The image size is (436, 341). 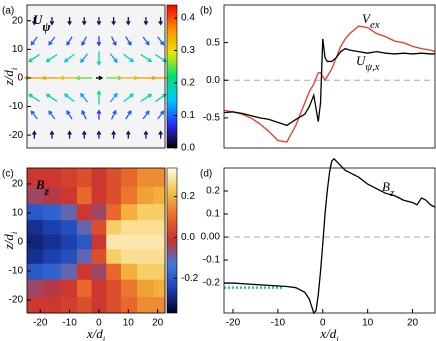 What do you see at coordinates (212, 283) in the screenshot?
I see `y-tick-label: -0.2` at bounding box center [212, 283].